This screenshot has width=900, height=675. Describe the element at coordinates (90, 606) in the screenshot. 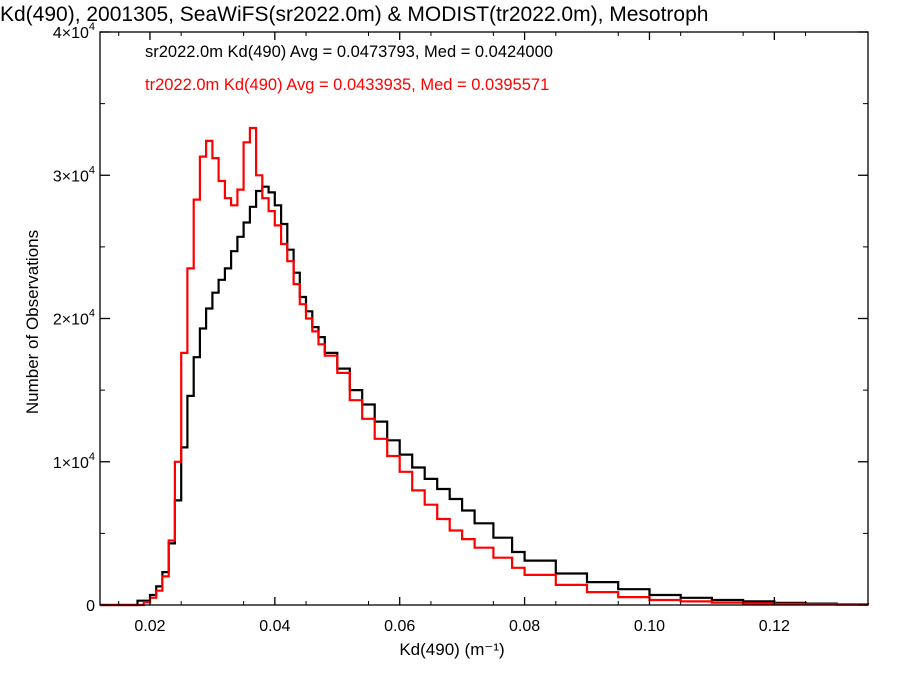

I see `y-tick-label: 0` at that location.